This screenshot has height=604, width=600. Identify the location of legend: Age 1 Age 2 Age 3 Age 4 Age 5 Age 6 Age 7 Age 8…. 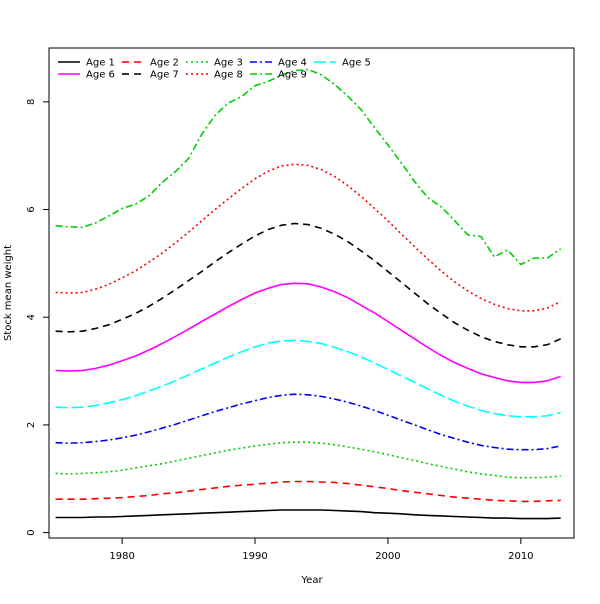
(214, 69).